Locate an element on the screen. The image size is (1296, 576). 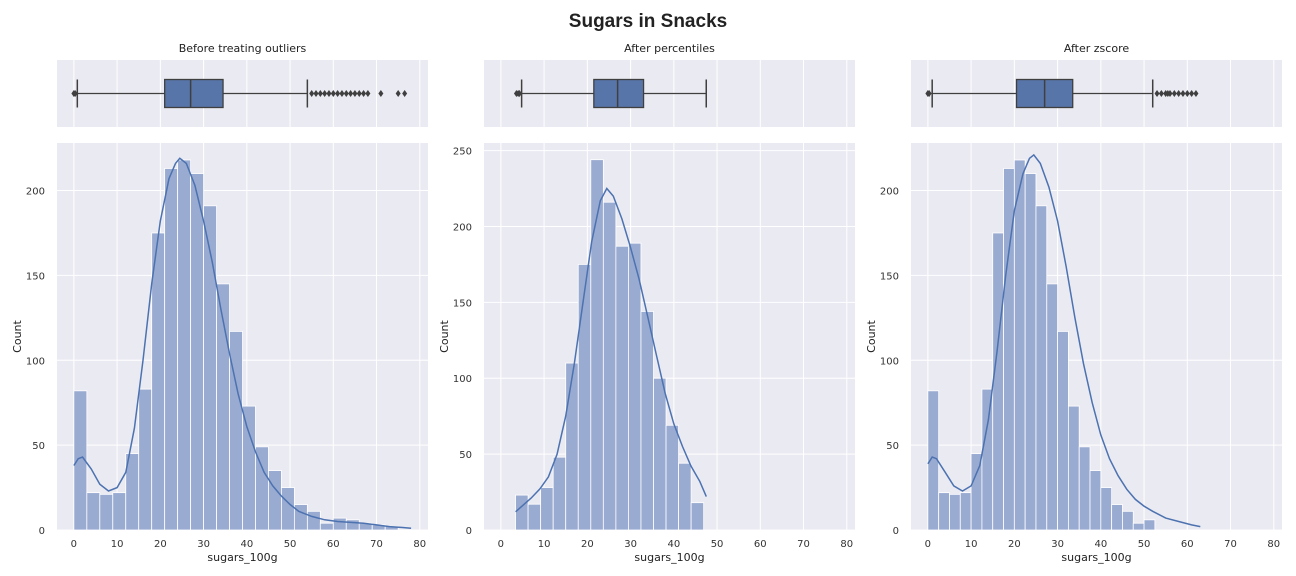
x-tick-label: 20 is located at coordinates (1014, 544).